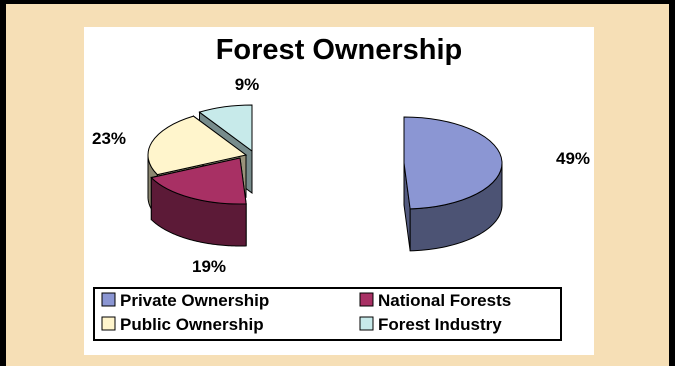 The width and height of the screenshot is (675, 366). I want to click on data-label-private-ownership: 49%, so click(573, 158).